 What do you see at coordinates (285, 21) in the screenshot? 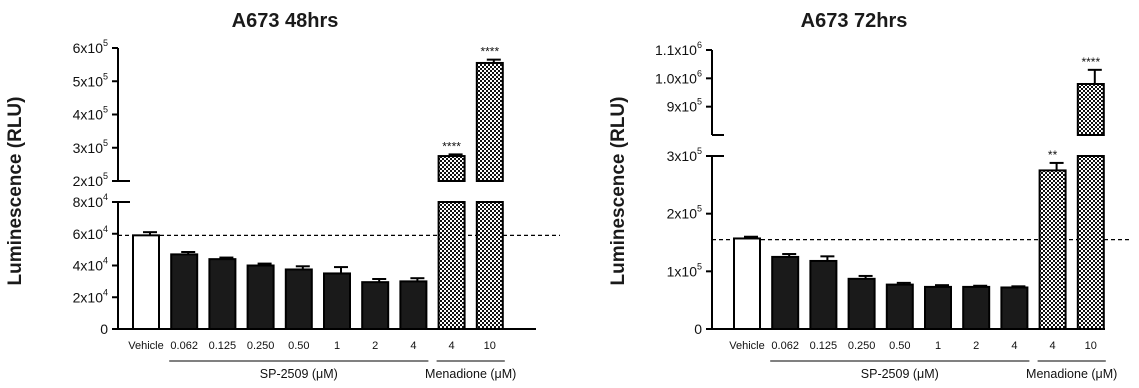
I see `chart-title: A673 48hrs` at bounding box center [285, 21].